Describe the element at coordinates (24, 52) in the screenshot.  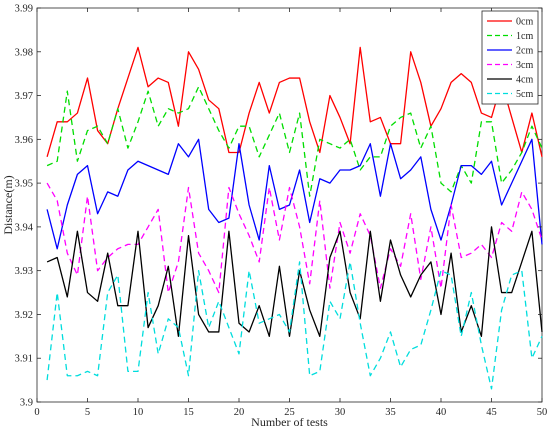
I see `y-tick-label: 3.98` at that location.